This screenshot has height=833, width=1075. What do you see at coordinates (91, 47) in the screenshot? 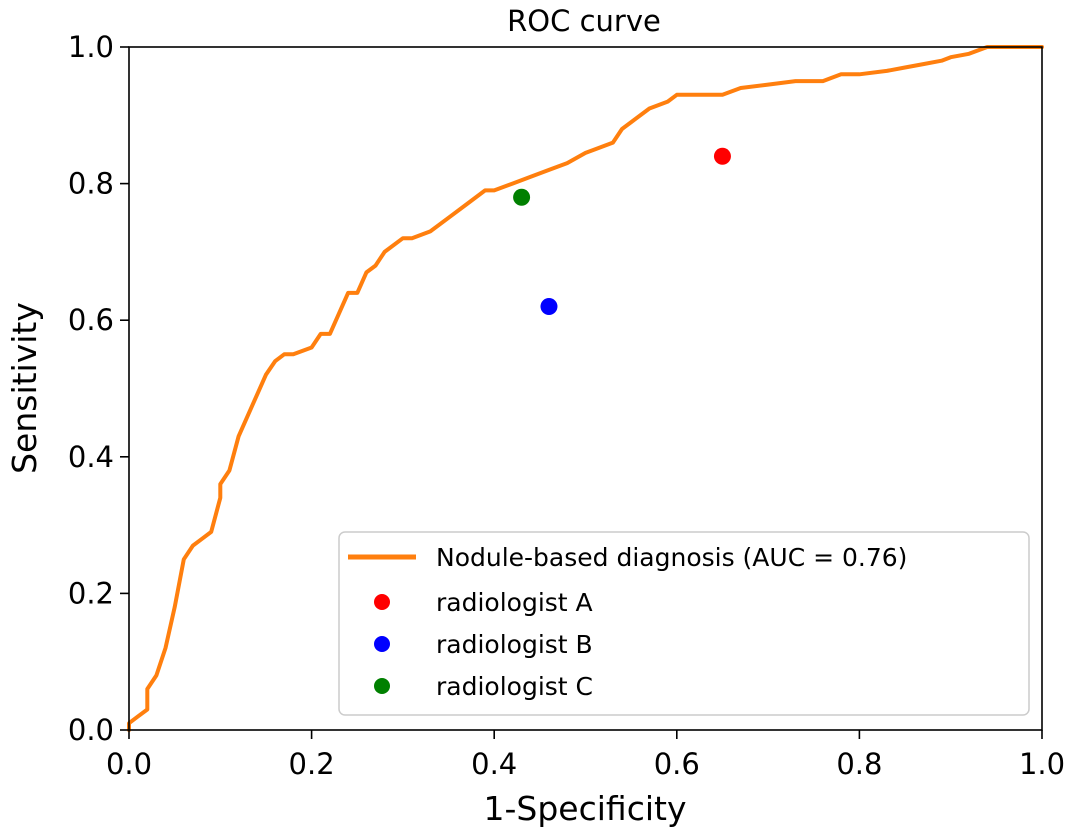
I see `y-tick-label: 1.0` at bounding box center [91, 47].